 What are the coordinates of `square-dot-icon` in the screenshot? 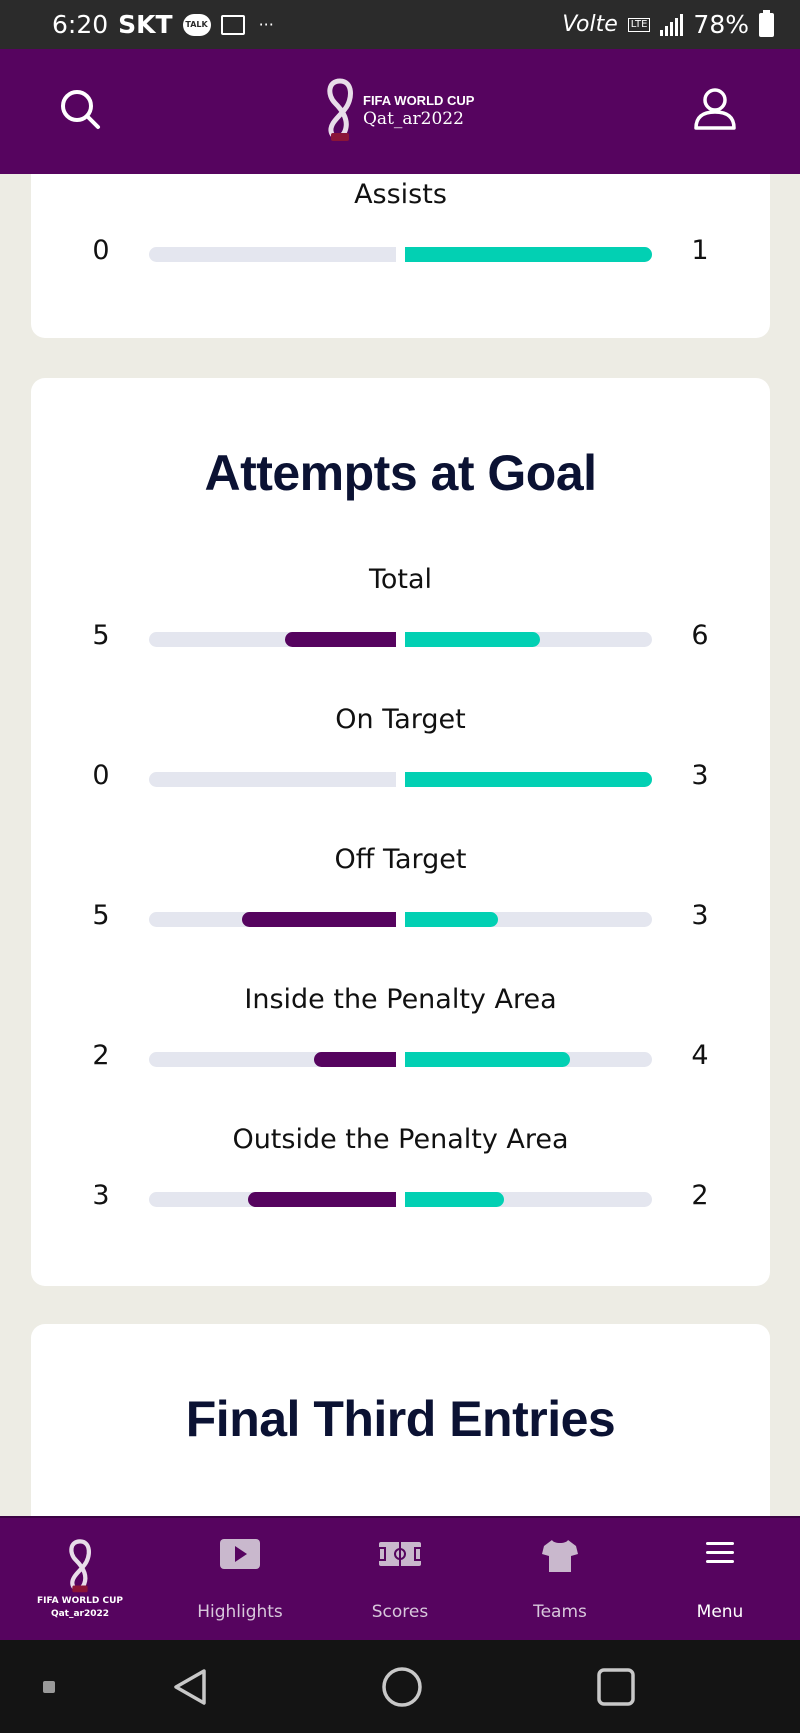 It's located at (49, 1686).